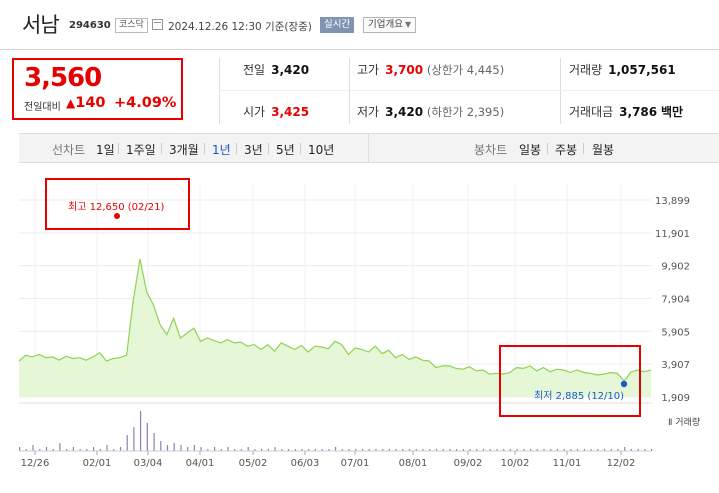 The image size is (719, 493). Describe the element at coordinates (337, 25) in the screenshot. I see `realtime-badge: 실시간` at that location.